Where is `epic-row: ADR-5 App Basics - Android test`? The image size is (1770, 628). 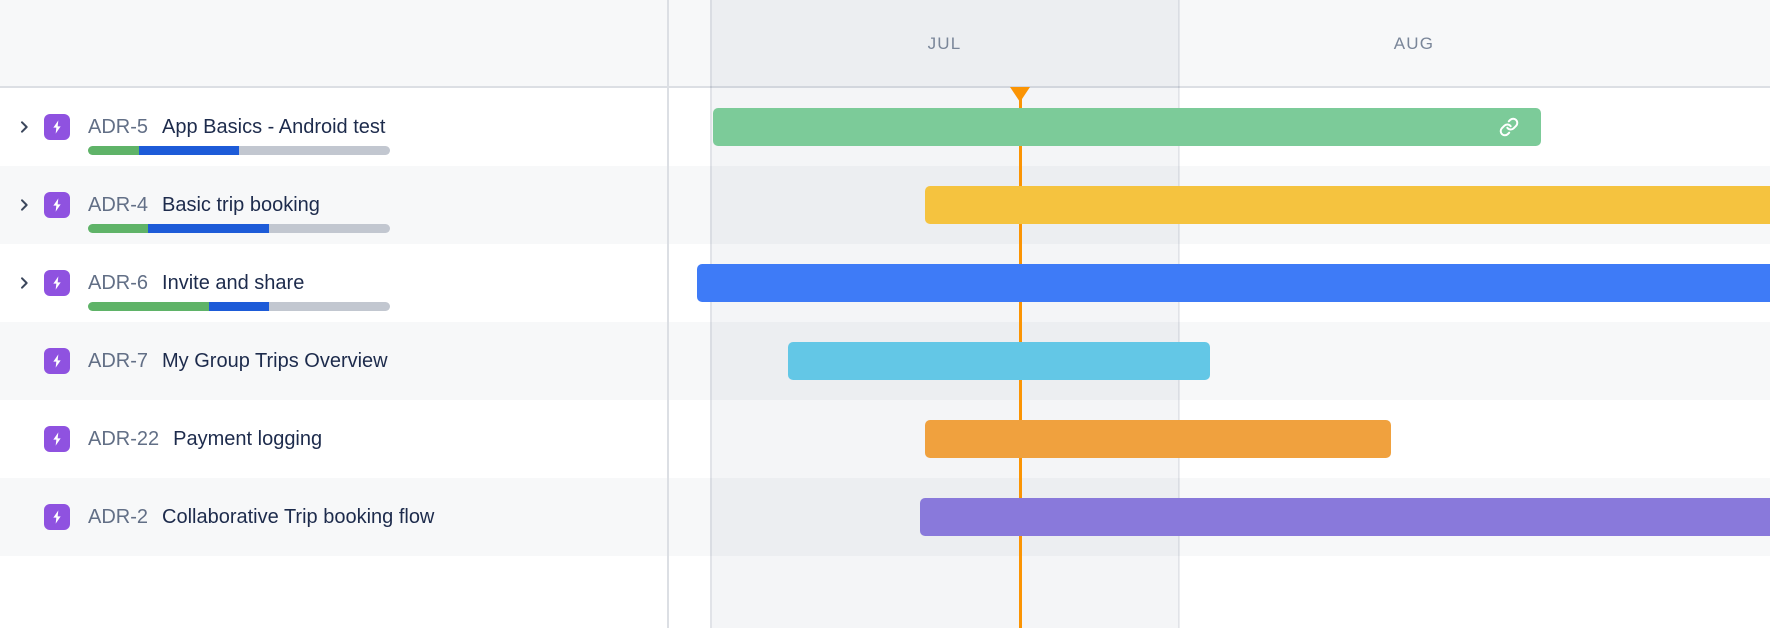 epic-row: ADR-5 App Basics - Android test is located at coordinates (885, 127).